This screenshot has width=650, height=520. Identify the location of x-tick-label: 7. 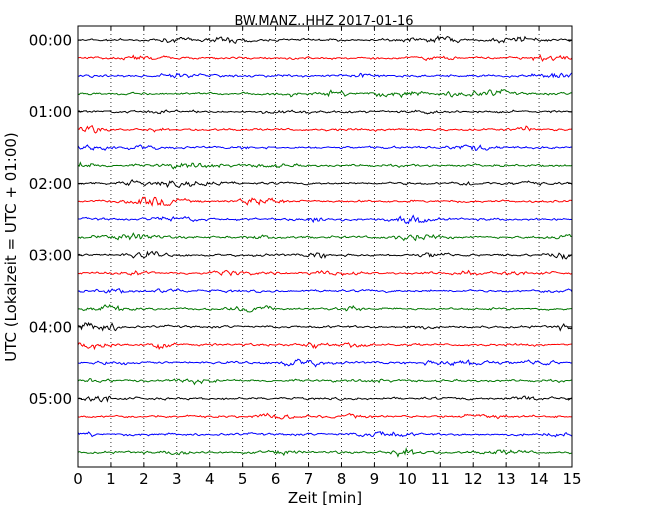
(309, 479).